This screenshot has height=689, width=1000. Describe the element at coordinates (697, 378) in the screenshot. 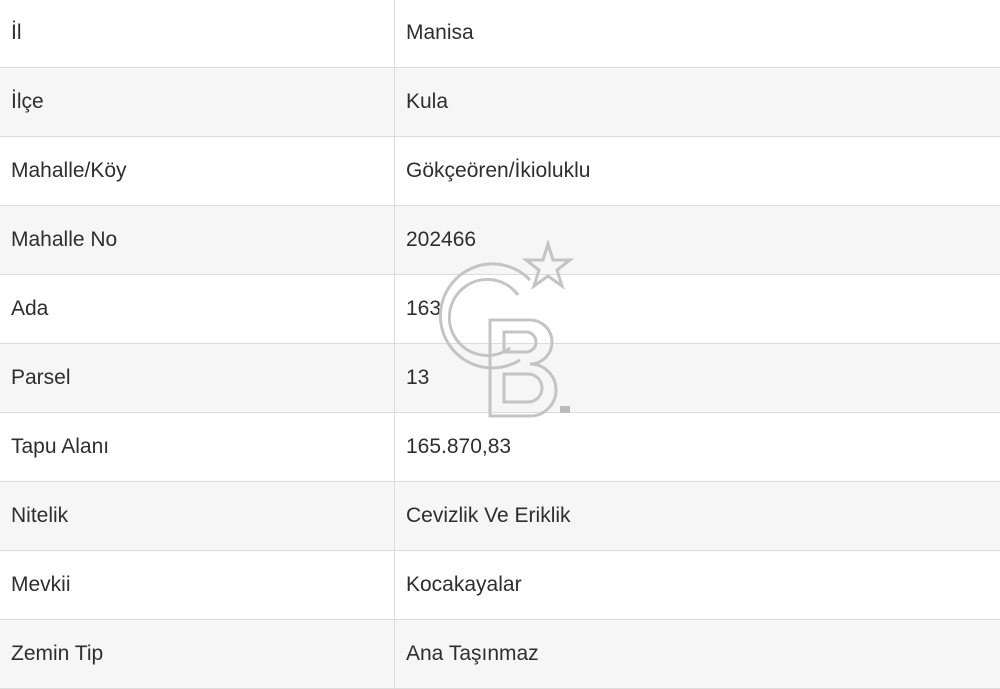

I see `row-value: 13` at that location.